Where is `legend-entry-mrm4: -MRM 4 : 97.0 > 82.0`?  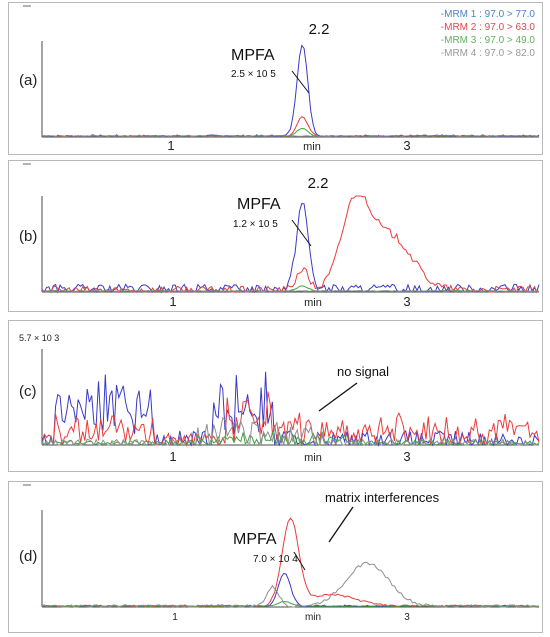 legend-entry-mrm4: -MRM 4 : 97.0 > 82.0 is located at coordinates (488, 53).